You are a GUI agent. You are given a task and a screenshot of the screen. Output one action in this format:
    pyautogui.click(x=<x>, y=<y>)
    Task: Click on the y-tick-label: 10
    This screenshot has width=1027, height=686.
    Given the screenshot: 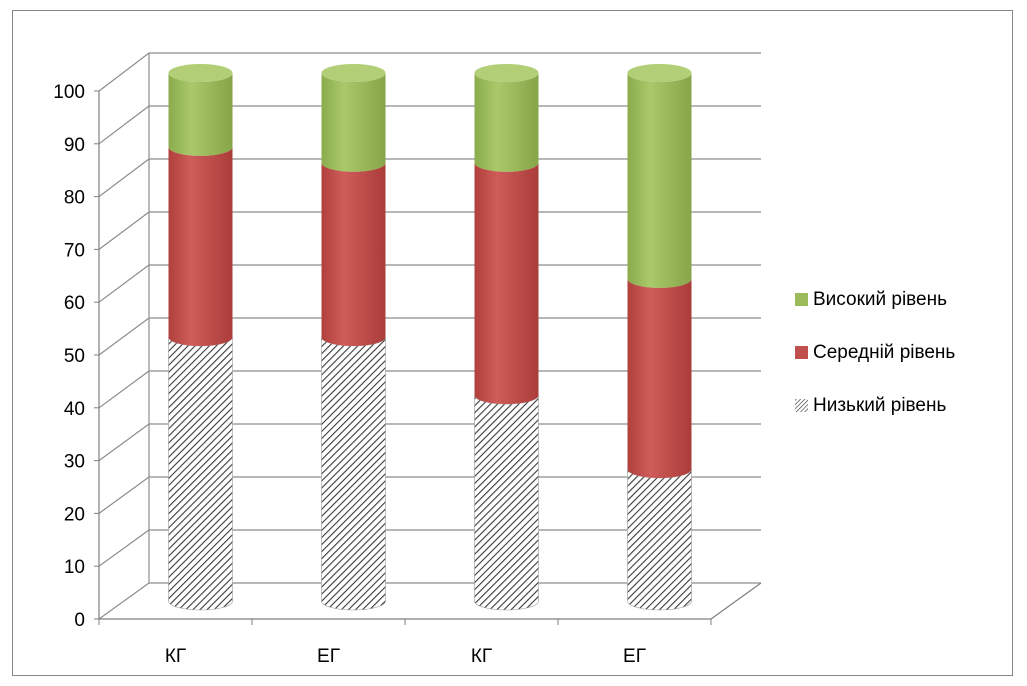 What is the action you would take?
    pyautogui.click(x=74, y=567)
    